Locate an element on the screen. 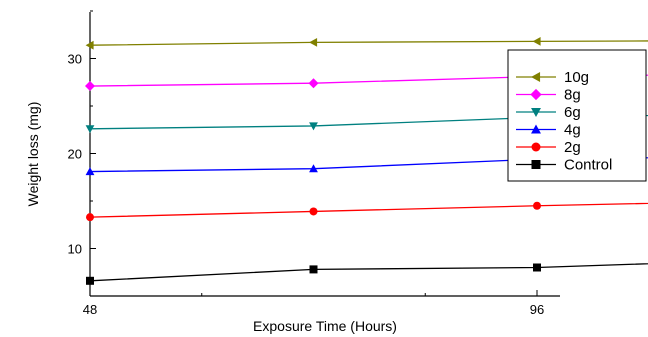 The height and width of the screenshot is (337, 648). legend-label-6g: 6g is located at coordinates (572, 112).